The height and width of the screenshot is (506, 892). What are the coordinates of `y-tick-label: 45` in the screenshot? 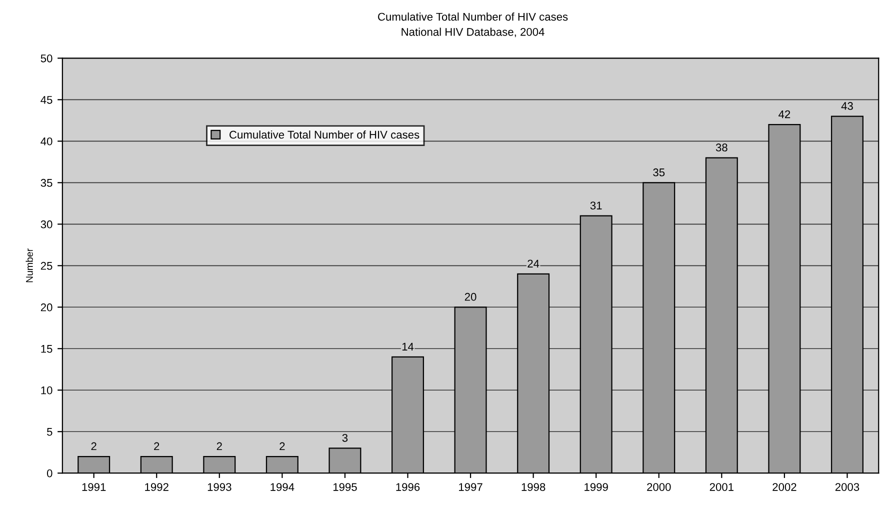 It's located at (46, 100).